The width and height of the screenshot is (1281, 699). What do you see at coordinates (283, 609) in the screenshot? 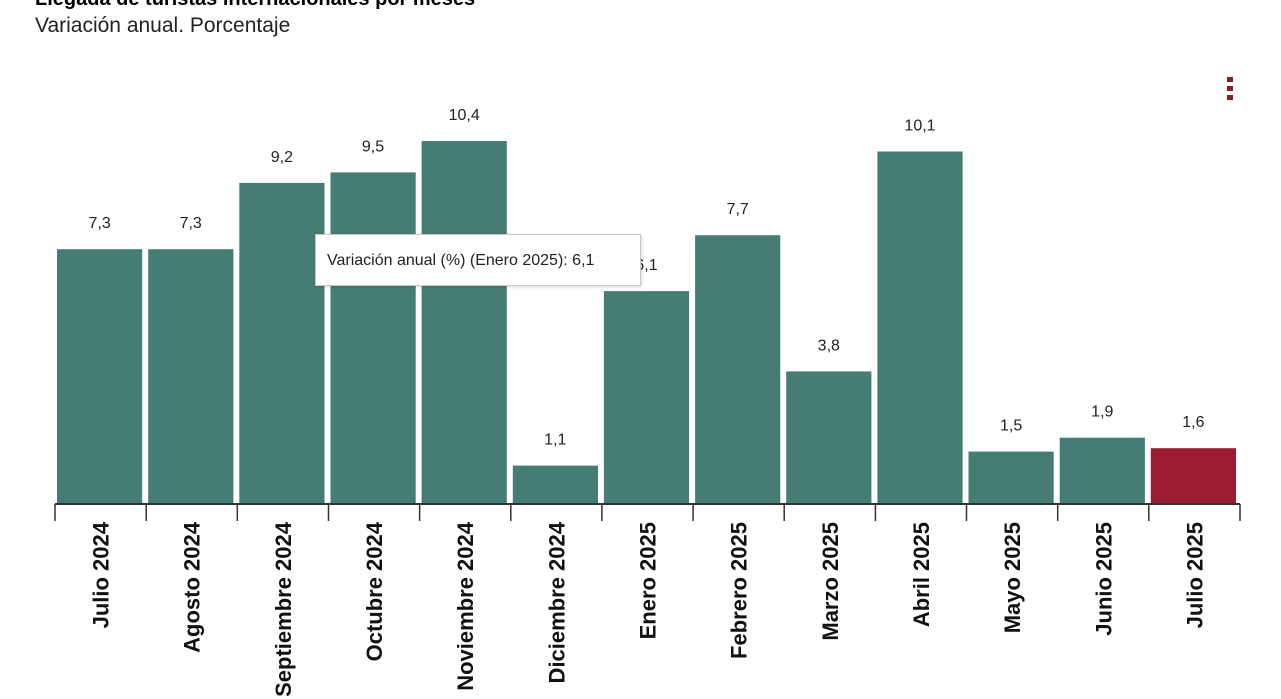
I see `x-axis-tick-label: Septiembre 2024` at bounding box center [283, 609].